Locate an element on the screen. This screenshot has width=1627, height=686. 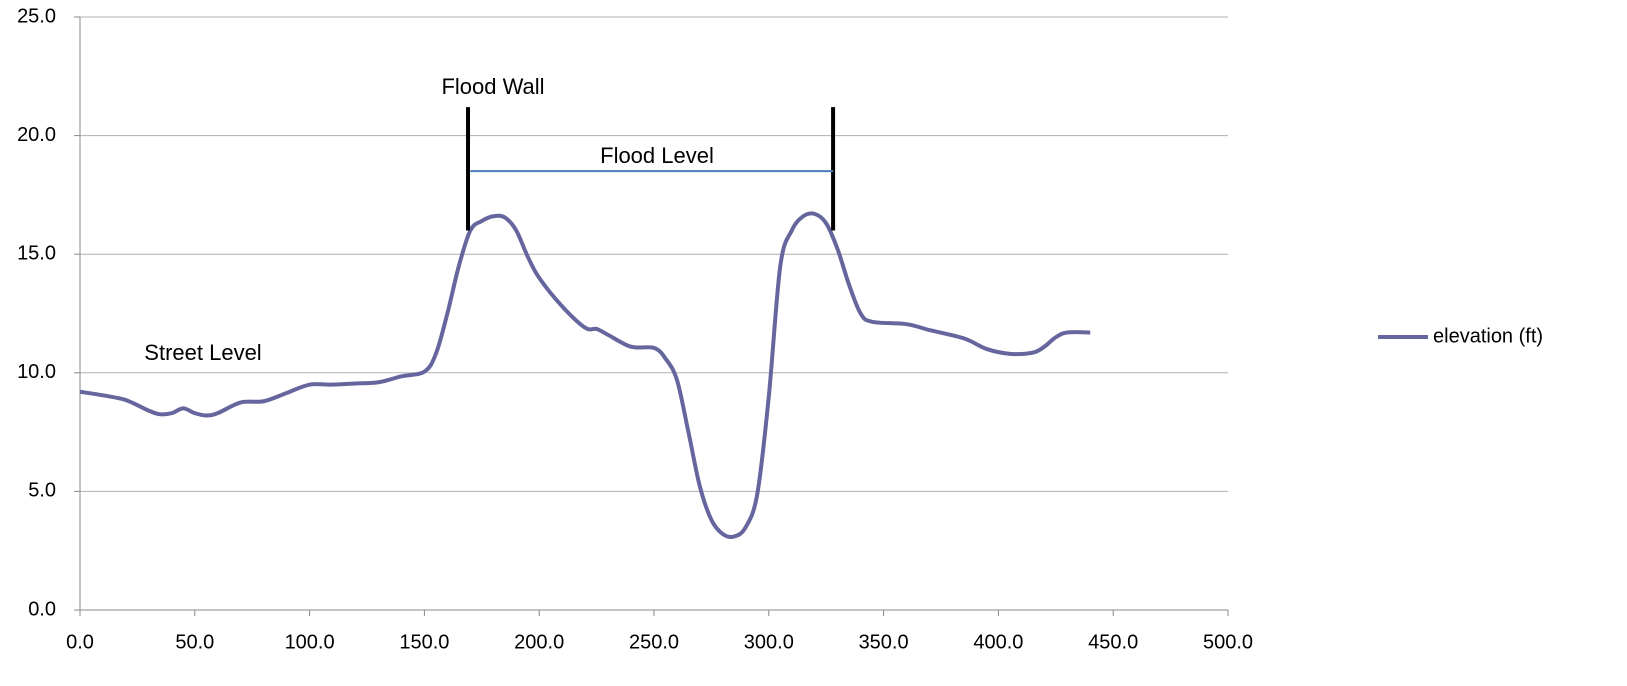
x-tick-label: 250.0 is located at coordinates (654, 642).